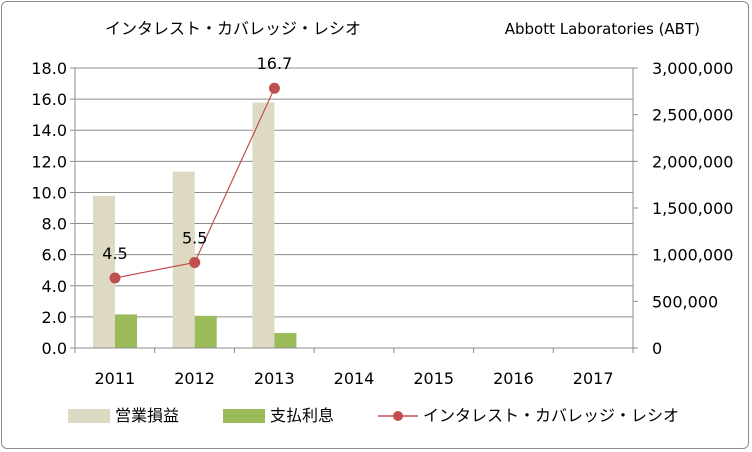 The height and width of the screenshot is (452, 752). Describe the element at coordinates (302, 415) in the screenshot. I see `legend-label-interest-expense: 支払利息` at that location.